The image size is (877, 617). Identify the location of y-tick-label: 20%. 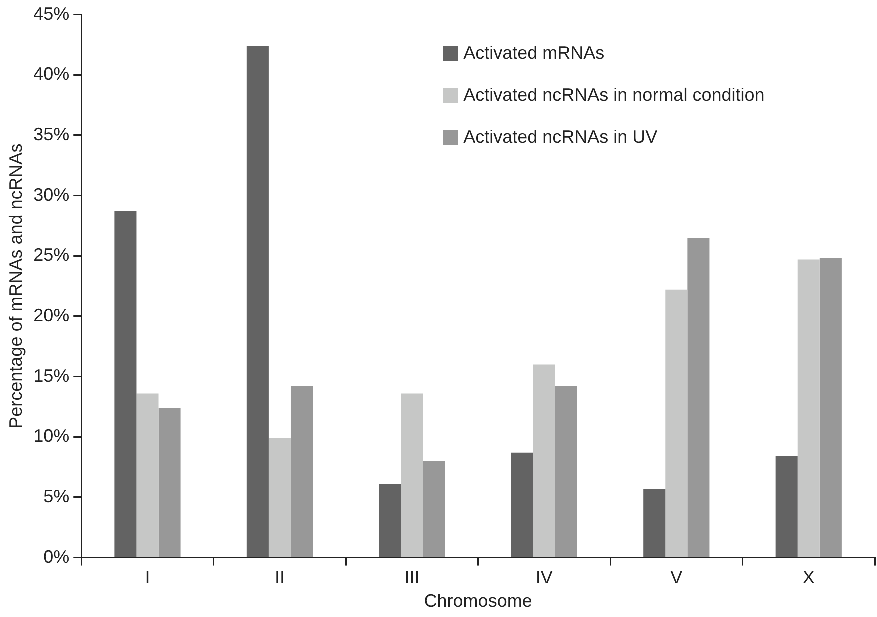
(52, 315).